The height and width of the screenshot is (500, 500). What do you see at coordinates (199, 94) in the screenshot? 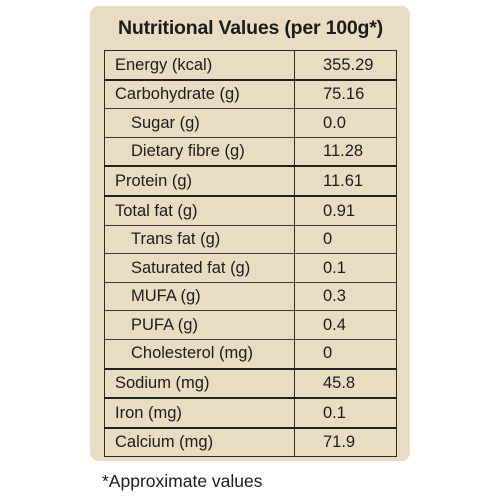
I see `nutrient-name: Carbohydrate (g)` at bounding box center [199, 94].